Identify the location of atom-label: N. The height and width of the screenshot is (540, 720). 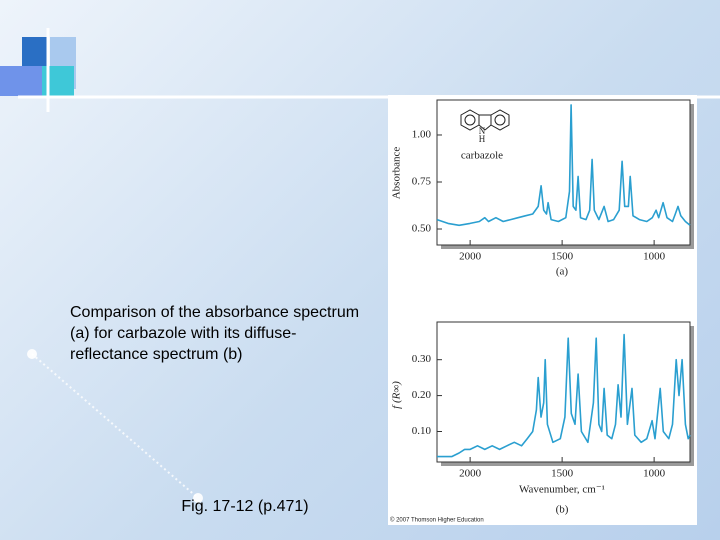
(482, 131).